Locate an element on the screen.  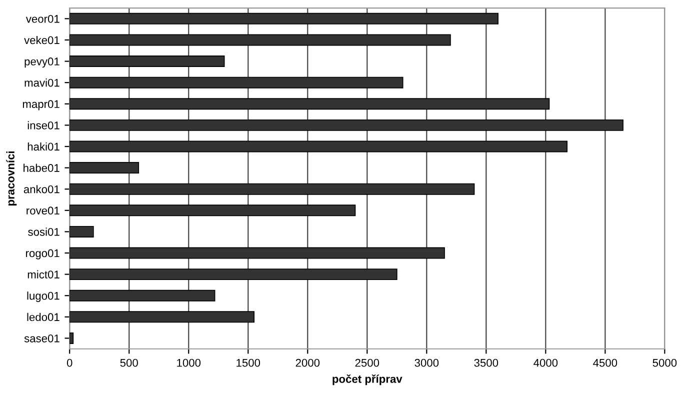
y-tick-label: mavi01 is located at coordinates (42, 82).